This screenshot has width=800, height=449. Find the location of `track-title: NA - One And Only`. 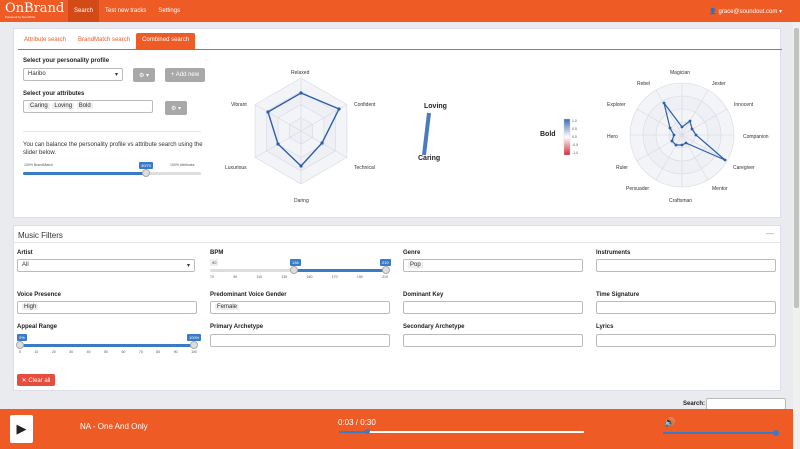

track-title: NA - One And Only is located at coordinates (114, 426).